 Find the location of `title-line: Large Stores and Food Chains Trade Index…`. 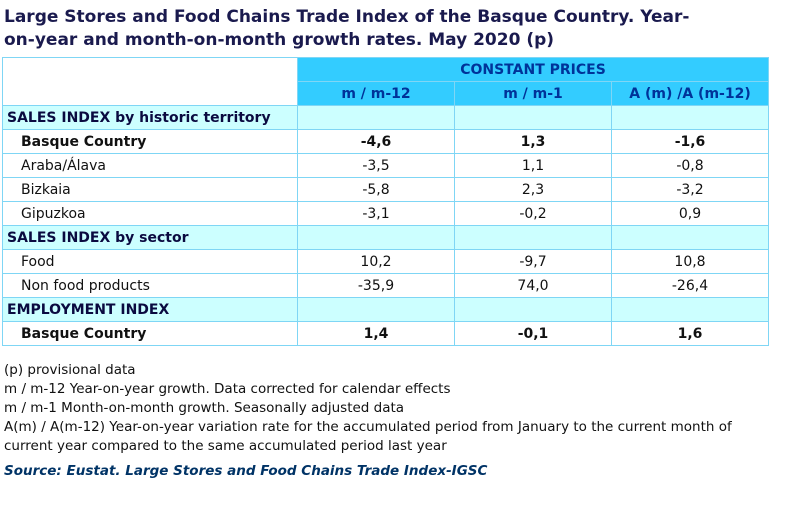

title-line: Large Stores and Food Chains Trade Index… is located at coordinates (347, 17).